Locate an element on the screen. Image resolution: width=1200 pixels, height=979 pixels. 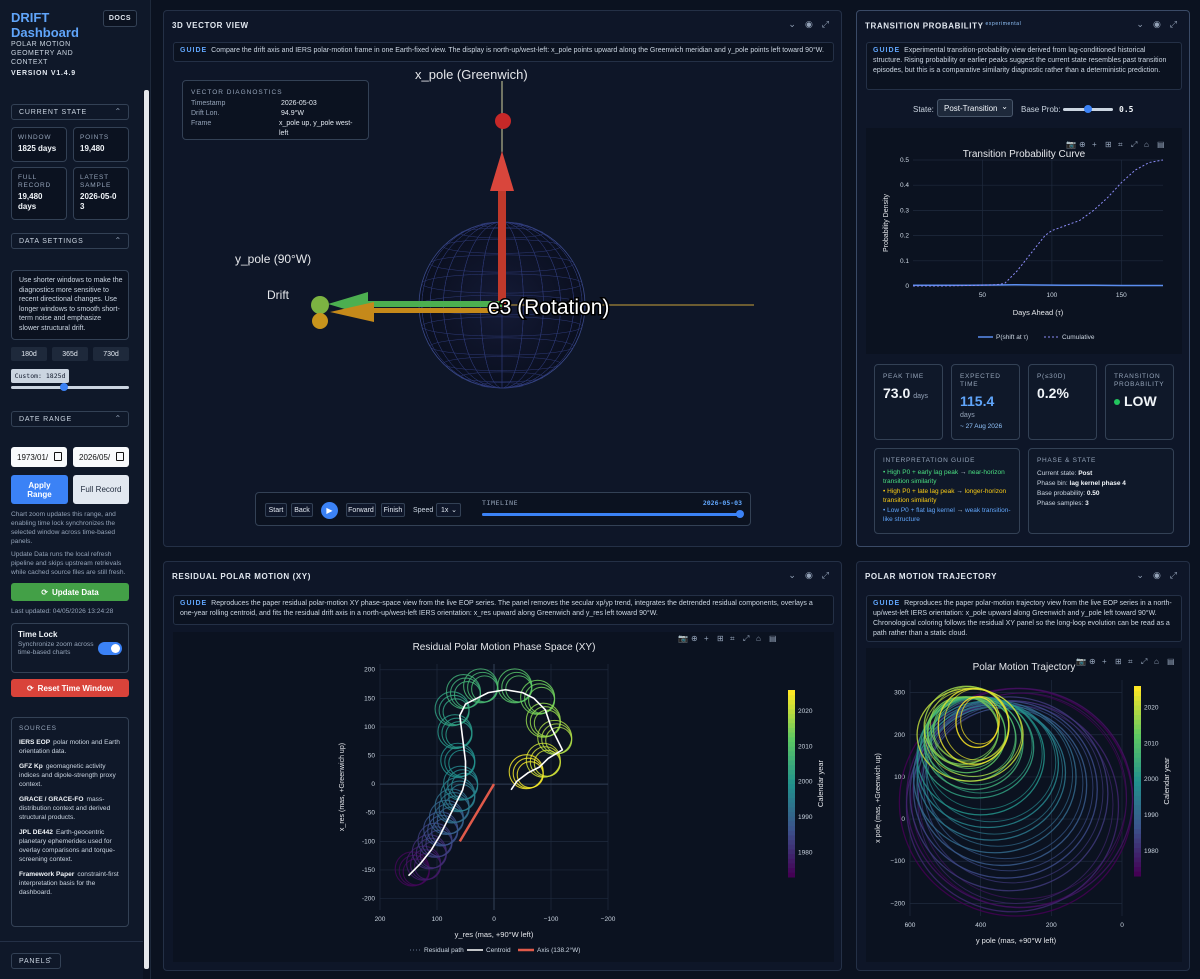
y-axis-label: x_res (mas, +Greenwich up) is located at coordinates (342, 787).